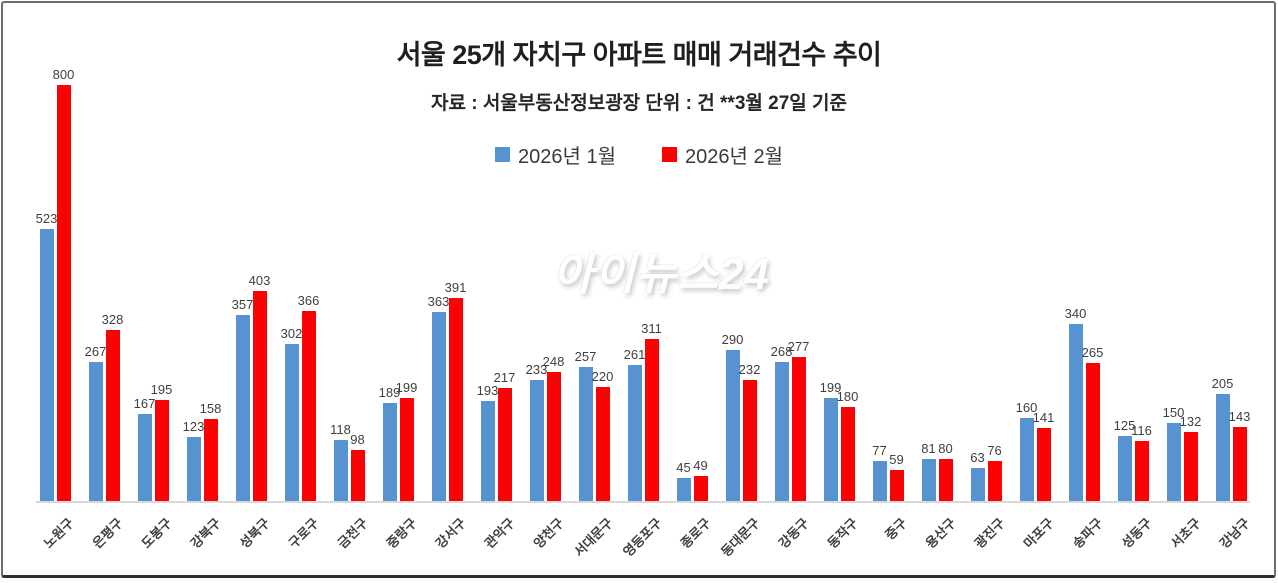  What do you see at coordinates (830, 387) in the screenshot?
I see `value-label-jan: 199` at bounding box center [830, 387].